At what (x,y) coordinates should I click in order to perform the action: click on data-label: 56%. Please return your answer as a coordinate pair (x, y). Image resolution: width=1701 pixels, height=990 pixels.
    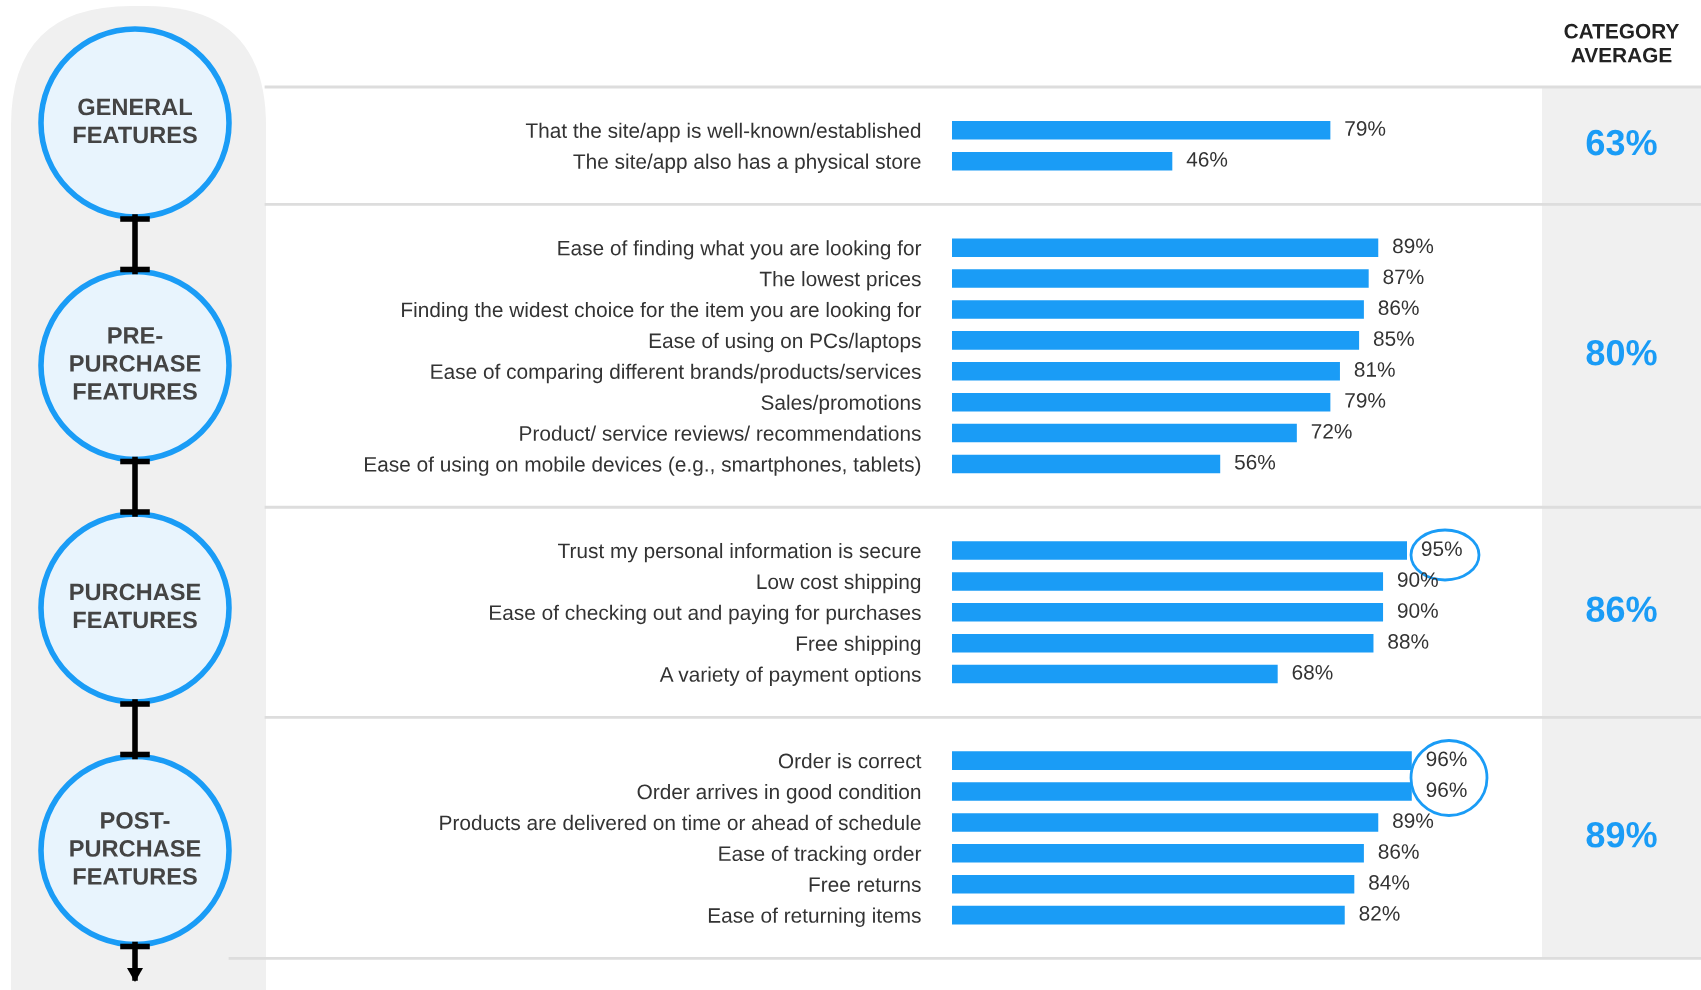
    Looking at the image, I should click on (1255, 462).